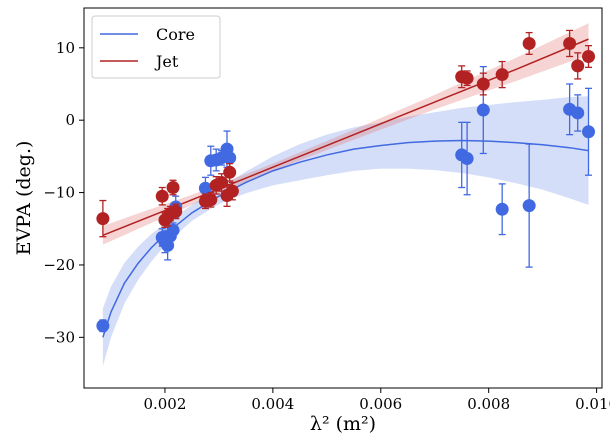 This screenshot has width=610, height=437. I want to click on legend: Core Jet, so click(156, 47).